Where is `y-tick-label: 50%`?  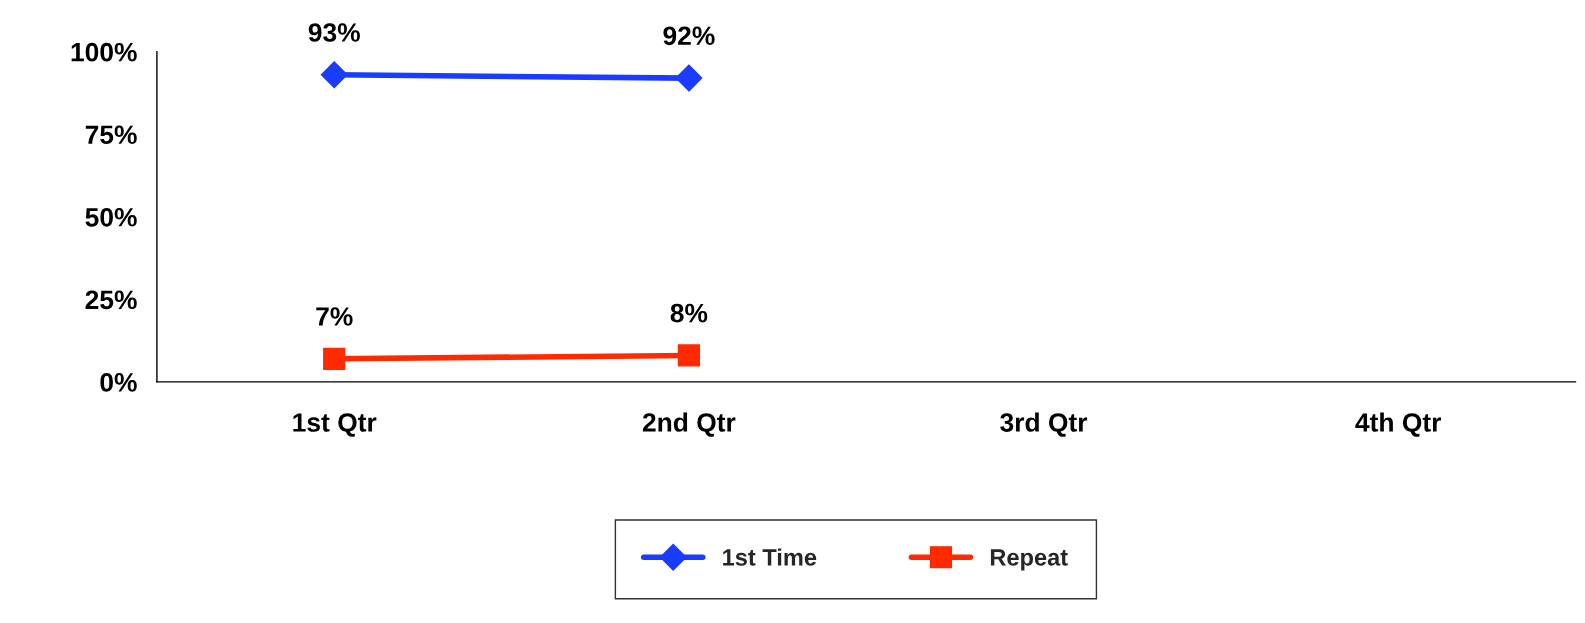
y-tick-label: 50% is located at coordinates (111, 217).